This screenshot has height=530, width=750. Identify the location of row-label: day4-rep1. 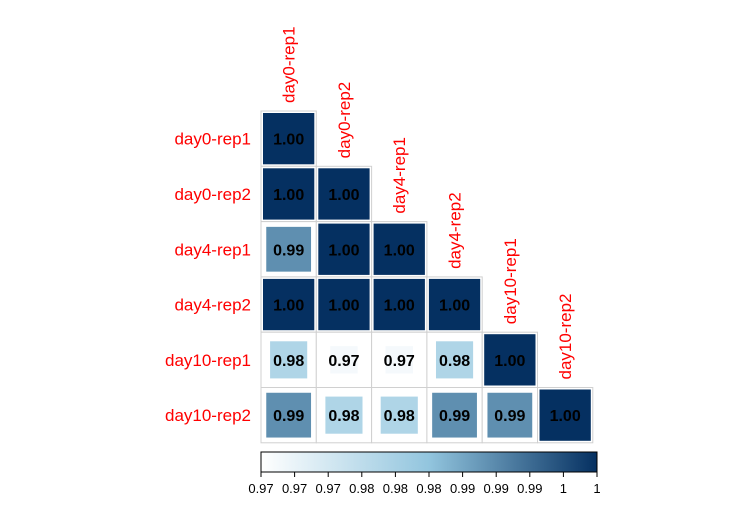
(212, 249).